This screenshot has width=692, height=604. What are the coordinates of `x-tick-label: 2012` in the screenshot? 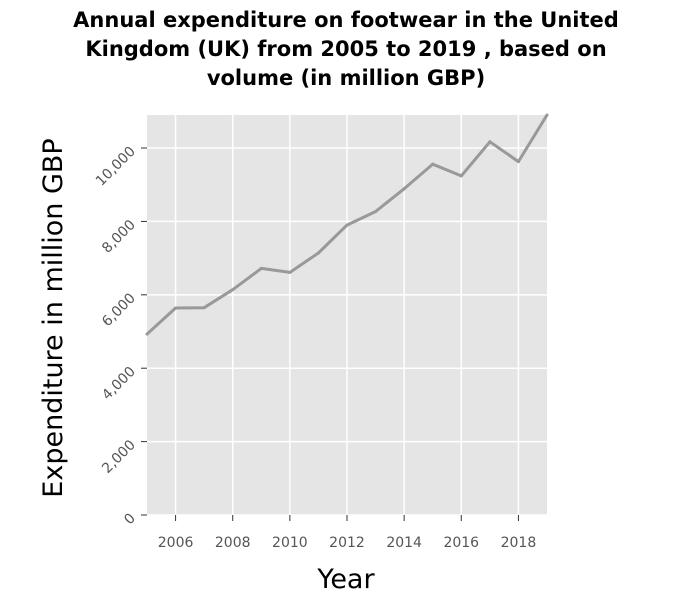 It's located at (347, 543).